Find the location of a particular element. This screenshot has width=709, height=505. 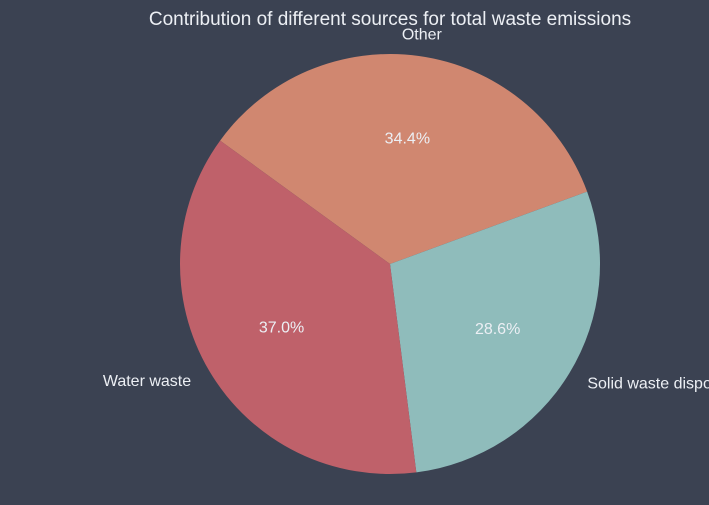

pct-label-water-waste: 37.0% is located at coordinates (281, 328).